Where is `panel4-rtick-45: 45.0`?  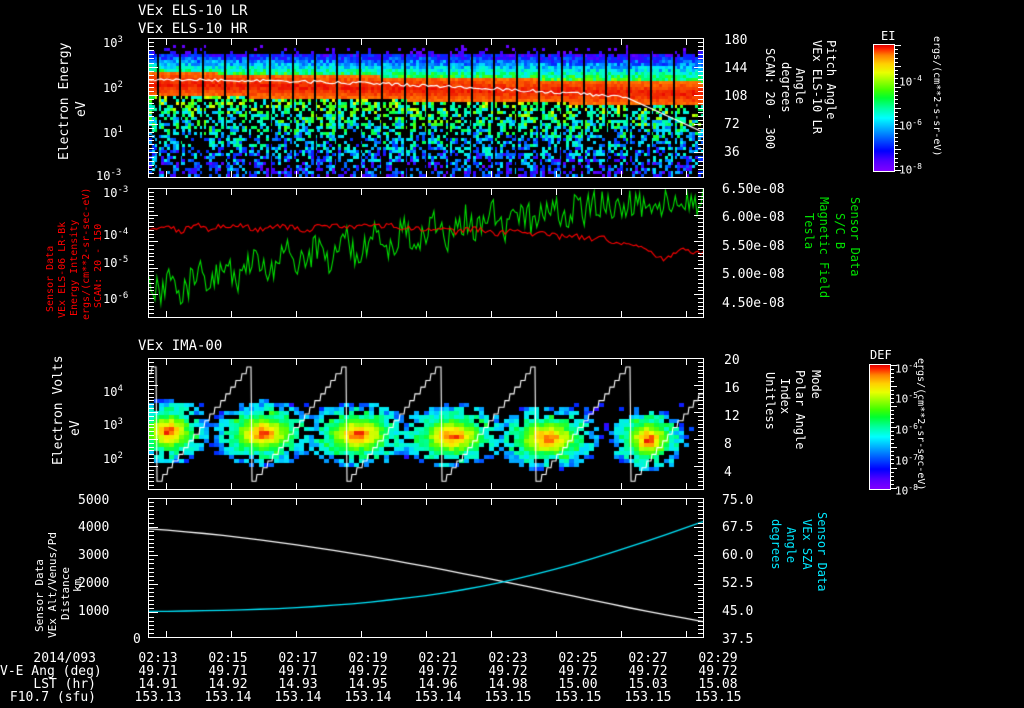
panel4-rtick-45: 45.0 is located at coordinates (738, 611).